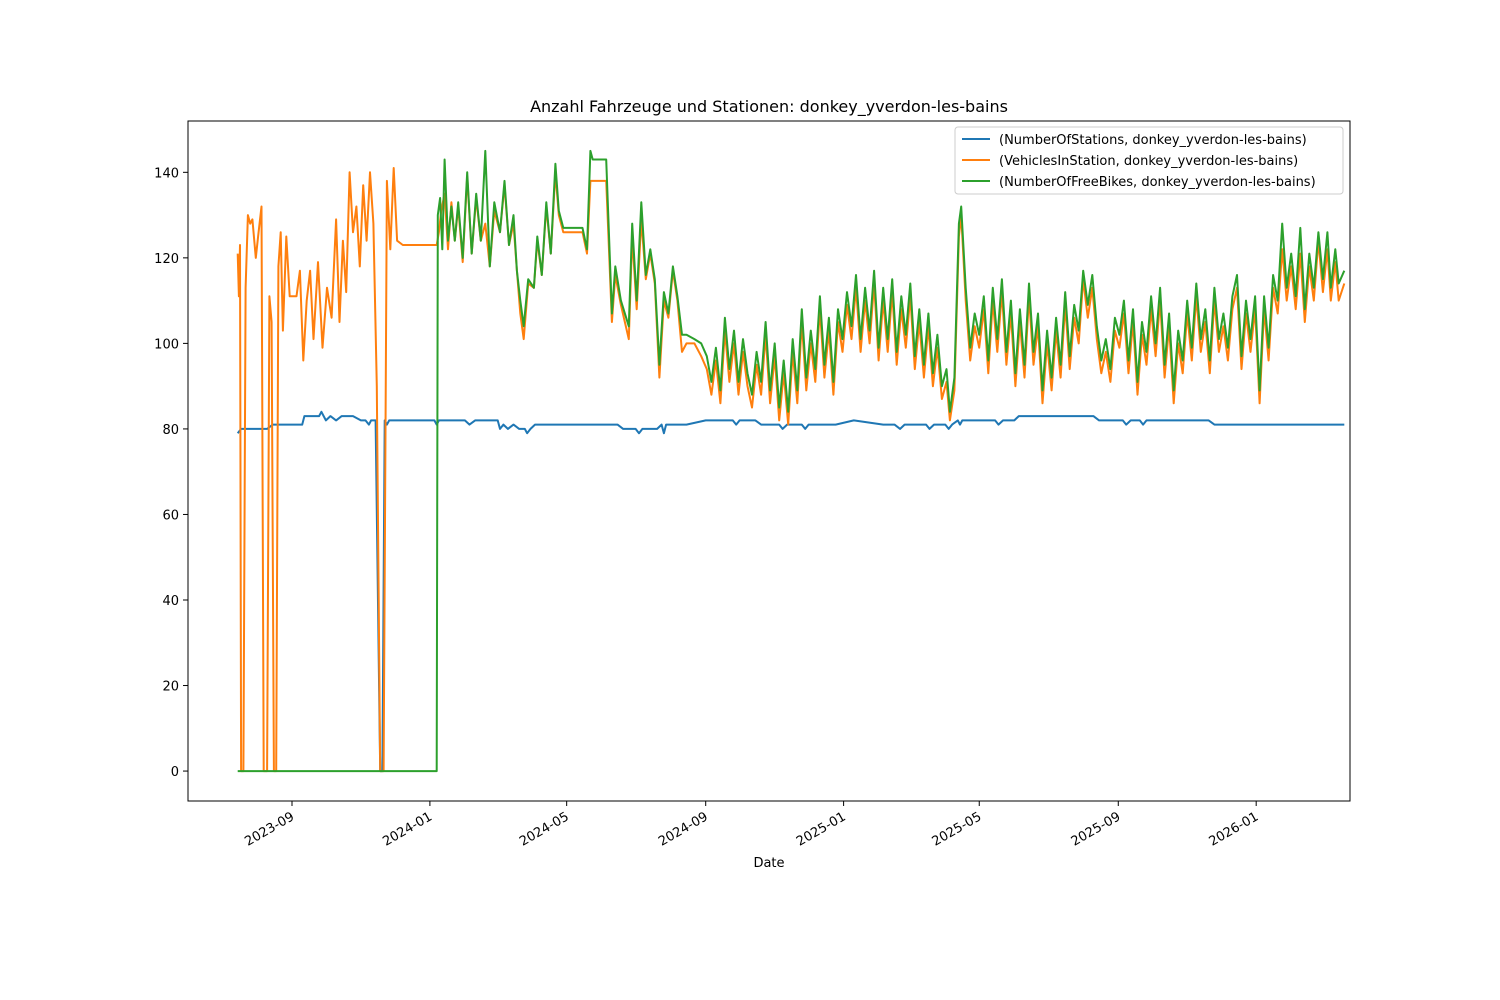 The height and width of the screenshot is (1000, 1500). I want to click on x-axis-label: Date, so click(768, 863).